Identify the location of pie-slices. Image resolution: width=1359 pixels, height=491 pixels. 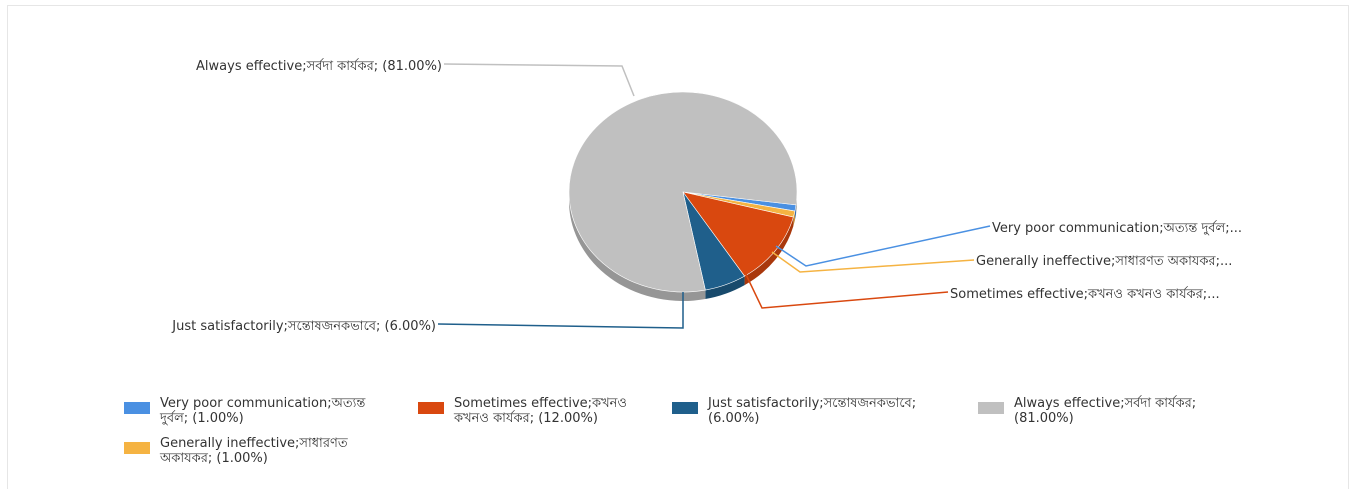
(683, 192).